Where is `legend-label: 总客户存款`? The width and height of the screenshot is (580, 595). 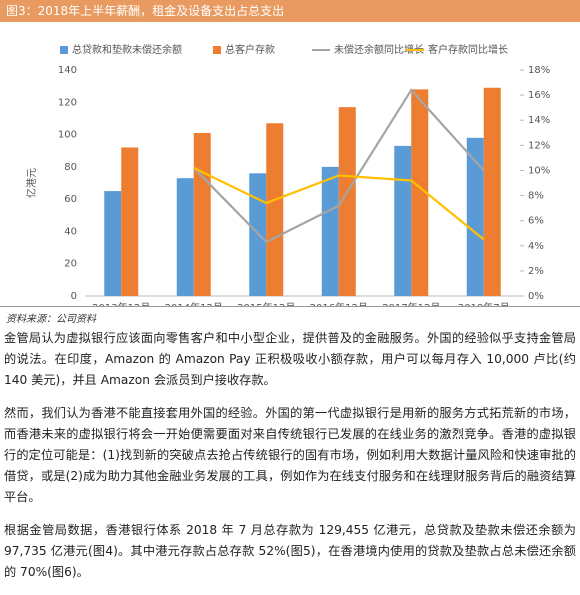
legend-label: 总客户存款 is located at coordinates (250, 49).